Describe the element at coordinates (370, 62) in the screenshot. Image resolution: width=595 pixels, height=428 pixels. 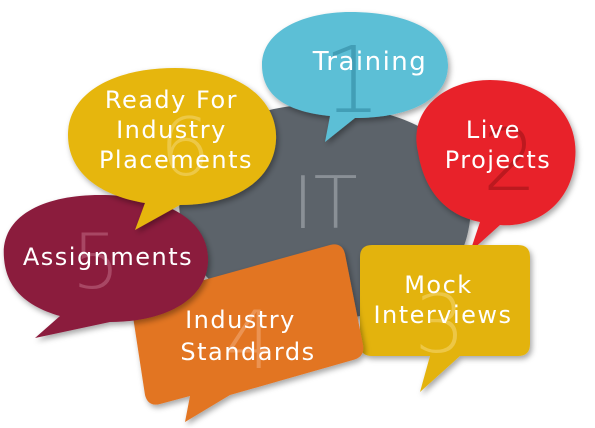
I see `bubble-training-label: Training` at that location.